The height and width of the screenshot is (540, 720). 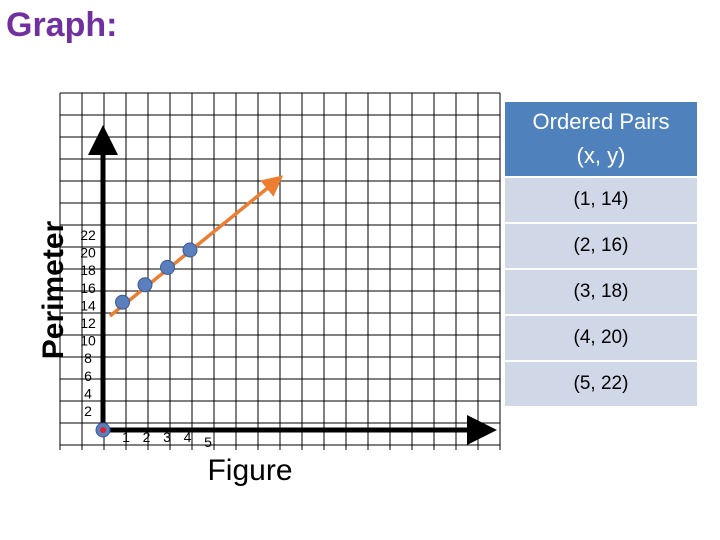 I want to click on y-tick-label: 18, so click(x=88, y=270).